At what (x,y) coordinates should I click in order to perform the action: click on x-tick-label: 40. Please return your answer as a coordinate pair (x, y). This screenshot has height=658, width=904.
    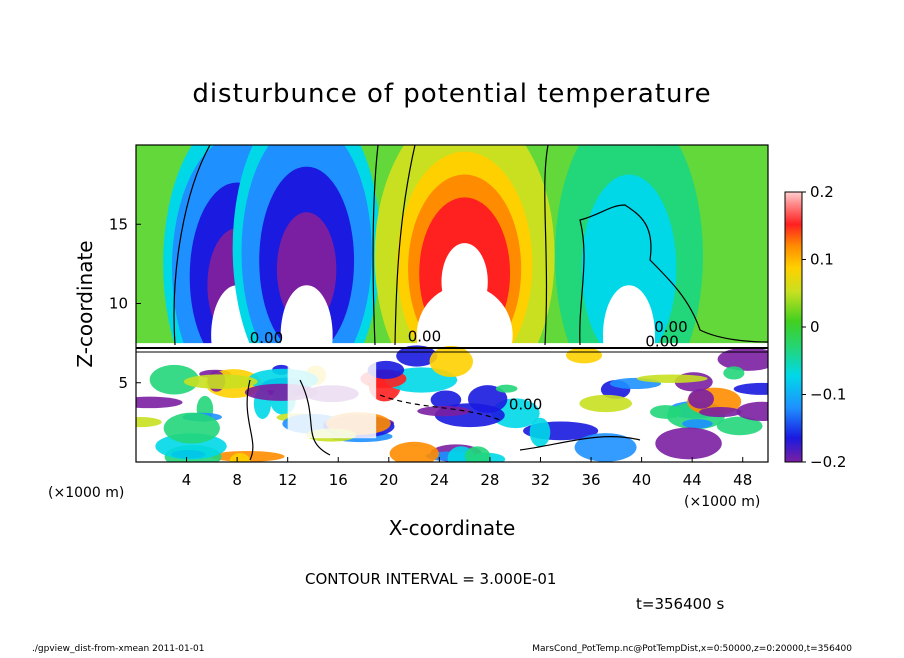
    Looking at the image, I should click on (641, 480).